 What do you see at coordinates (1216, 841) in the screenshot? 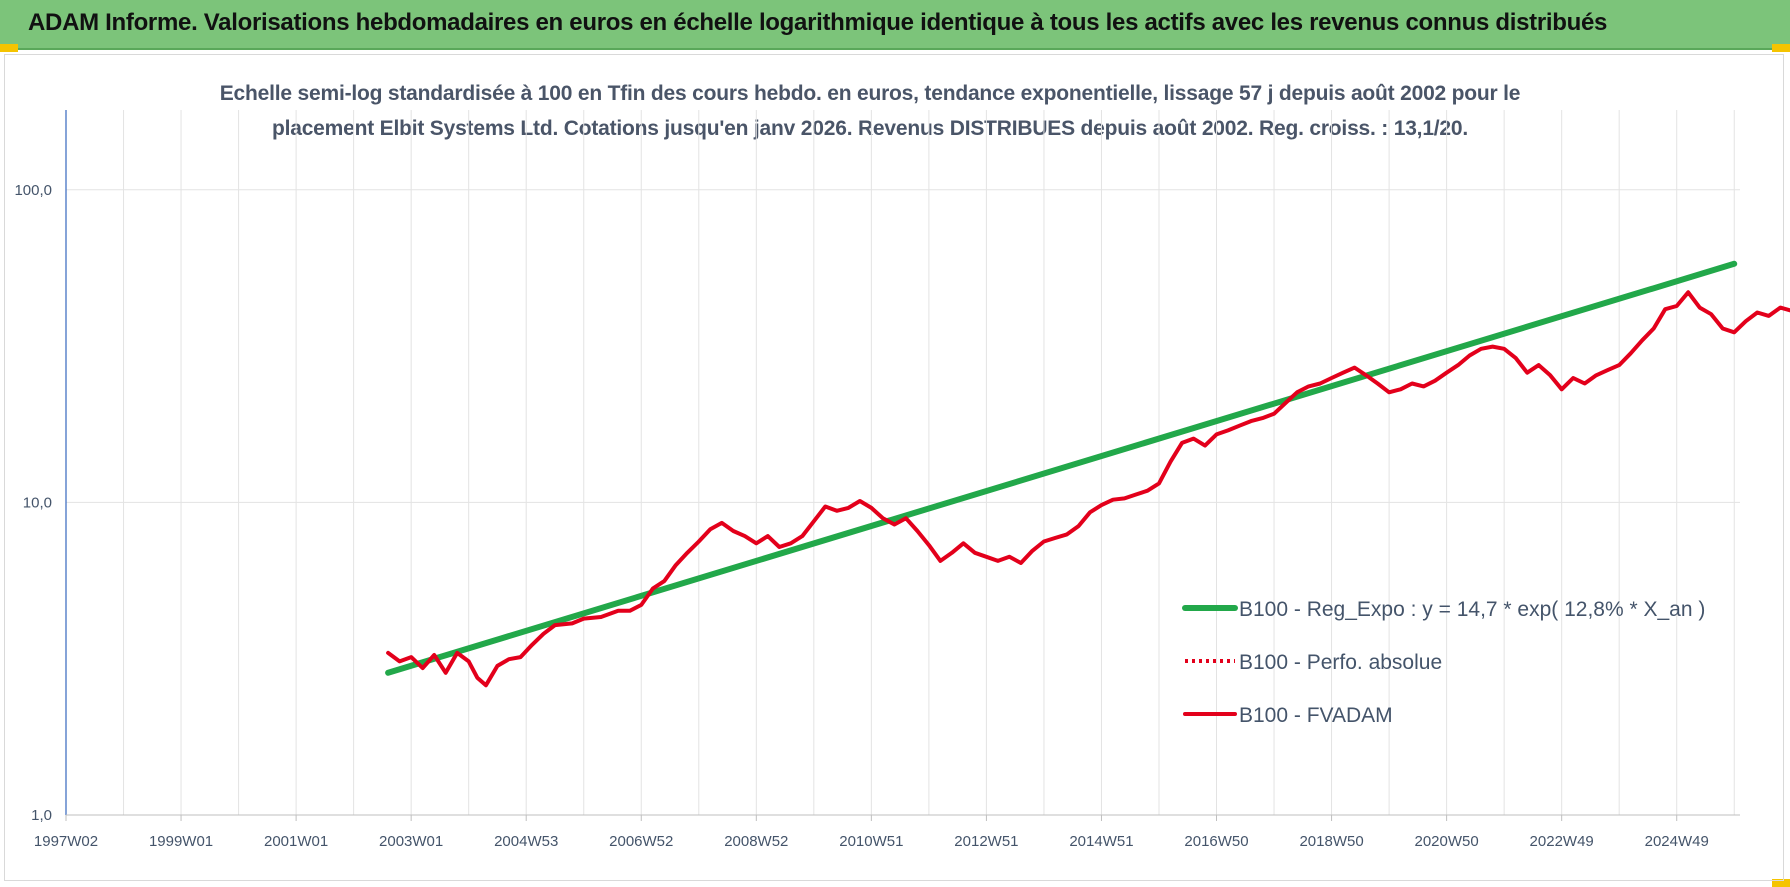
I see `x-tick-label: 2016W50` at bounding box center [1216, 841].